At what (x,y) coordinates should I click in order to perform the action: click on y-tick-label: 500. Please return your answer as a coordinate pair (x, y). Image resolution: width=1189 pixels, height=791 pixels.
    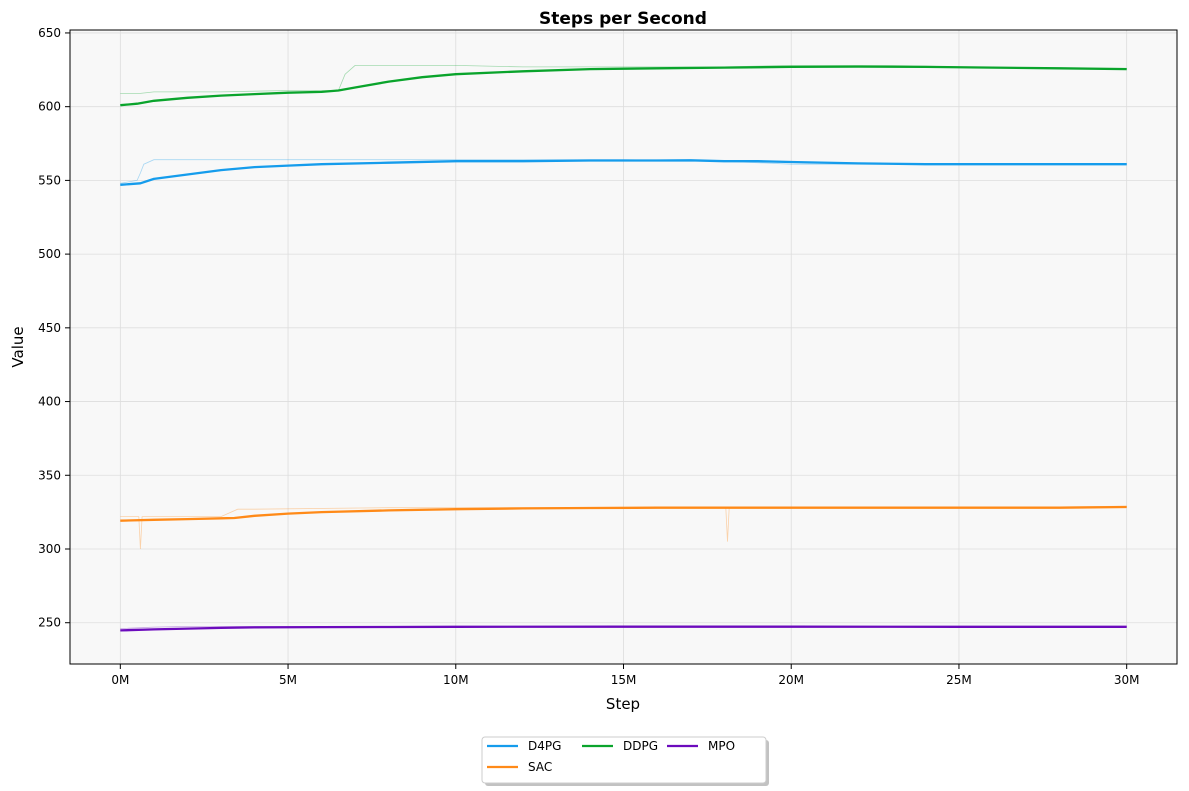
    Looking at the image, I should click on (49, 254).